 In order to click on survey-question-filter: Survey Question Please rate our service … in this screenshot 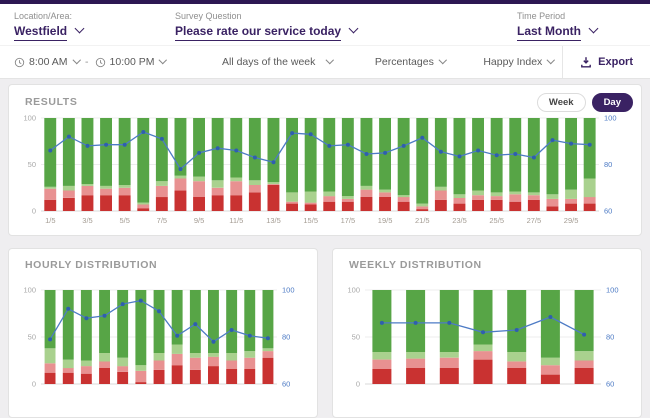, I will do `click(267, 26)`.